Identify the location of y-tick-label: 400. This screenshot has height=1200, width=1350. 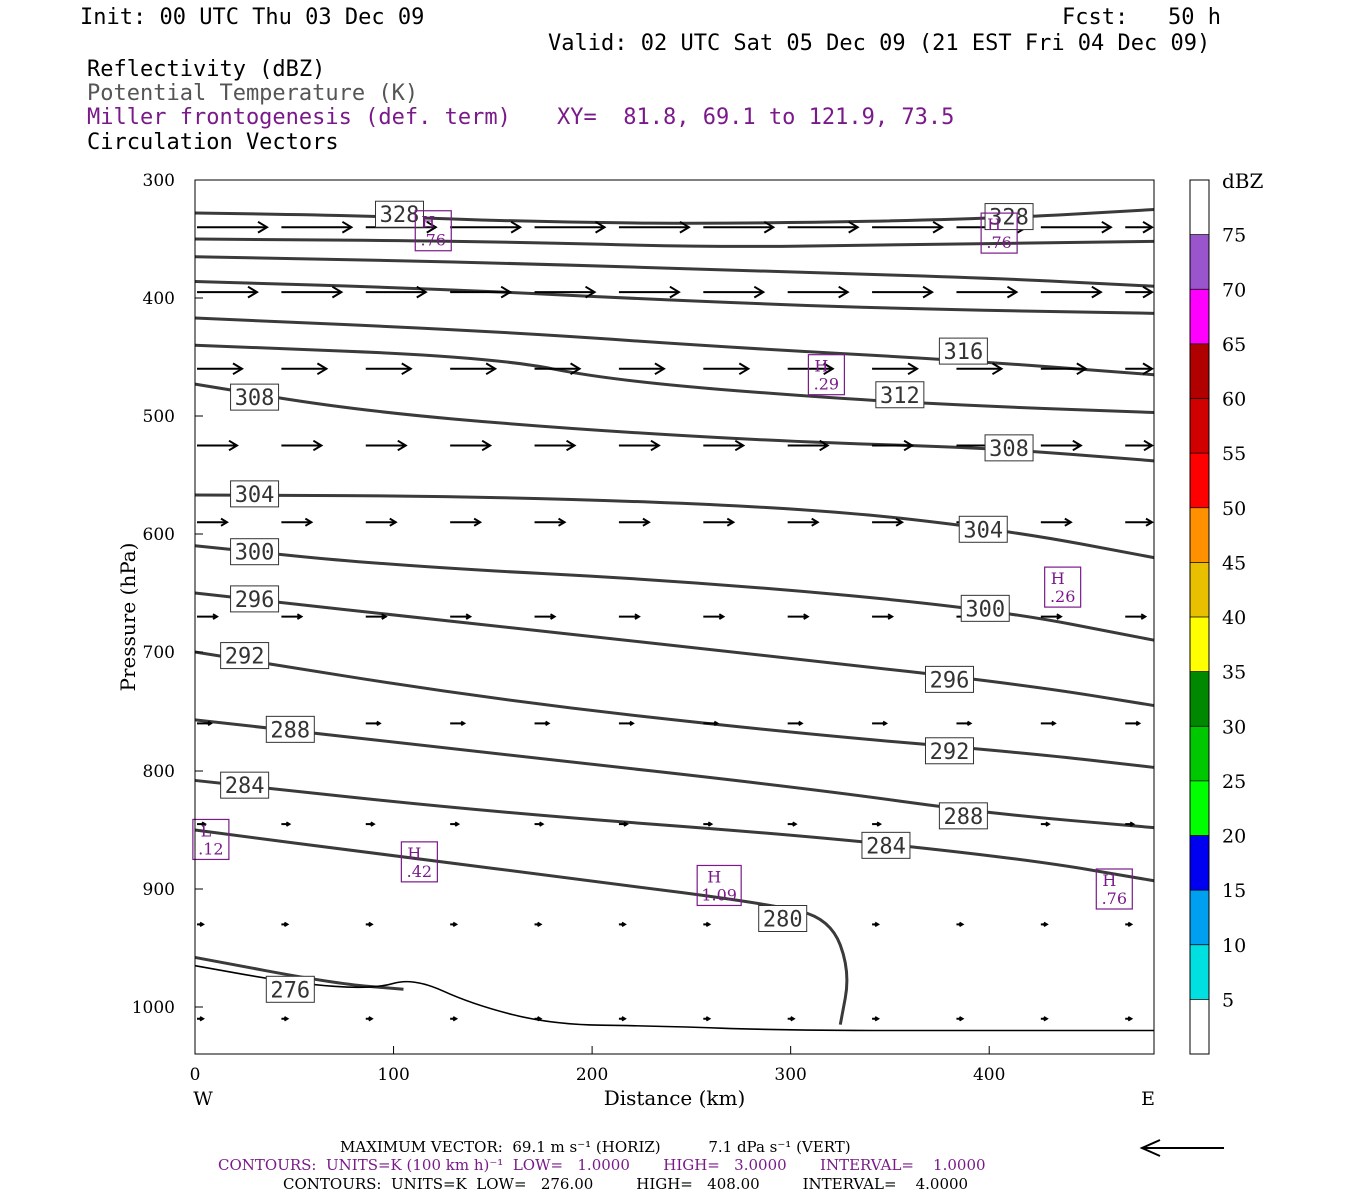
(159, 299).